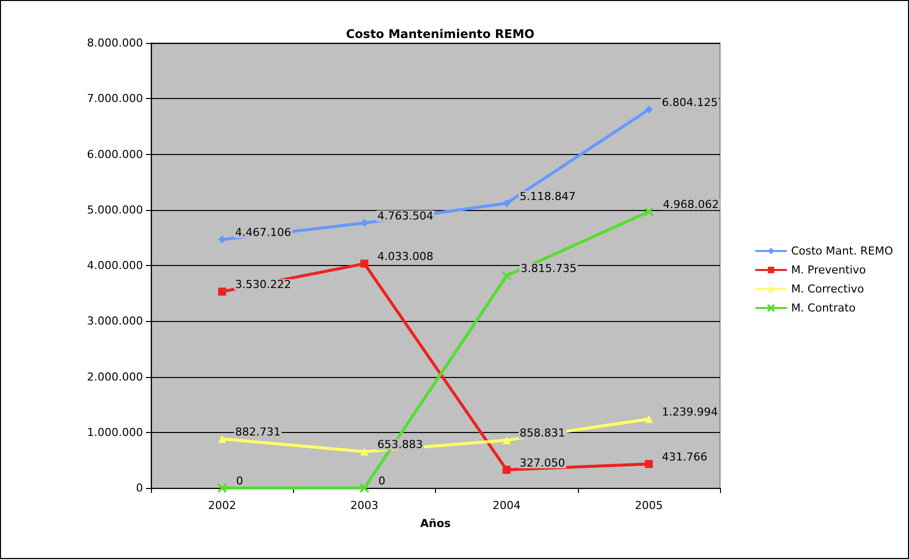 The width and height of the screenshot is (909, 559). What do you see at coordinates (115, 43) in the screenshot?
I see `y-tick-label: 8.000.000` at bounding box center [115, 43].